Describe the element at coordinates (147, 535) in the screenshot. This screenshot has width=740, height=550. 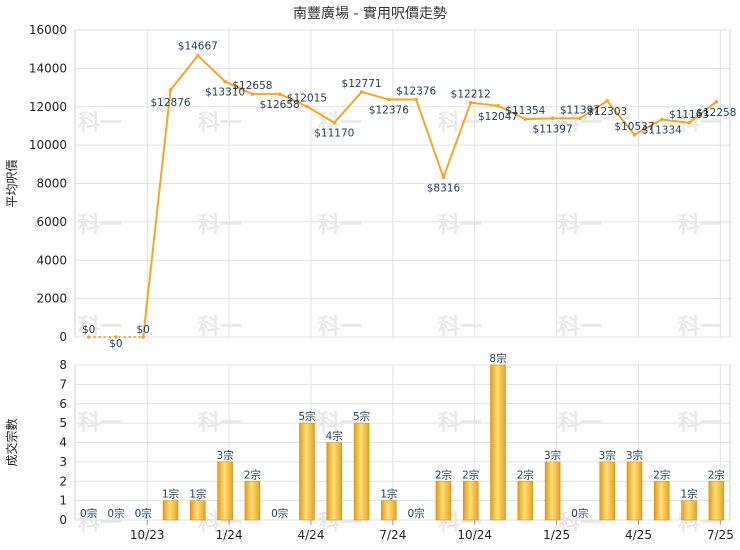
I see `x-tick-label: 10/23` at that location.